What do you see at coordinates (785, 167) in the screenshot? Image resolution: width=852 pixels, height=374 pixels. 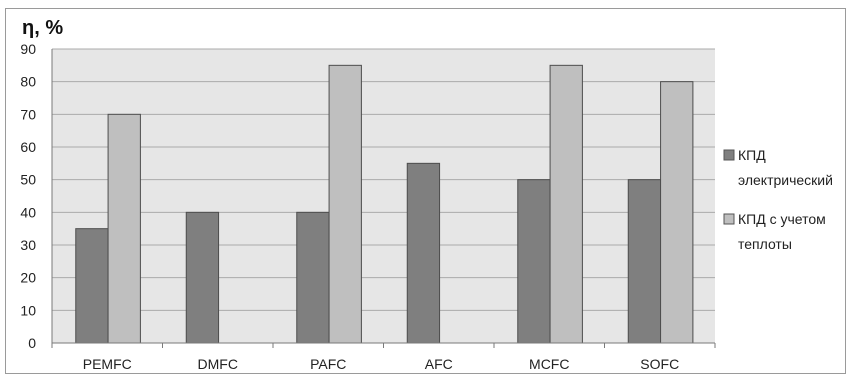 I see `legend-label-electric: КПД электрический` at bounding box center [785, 167].